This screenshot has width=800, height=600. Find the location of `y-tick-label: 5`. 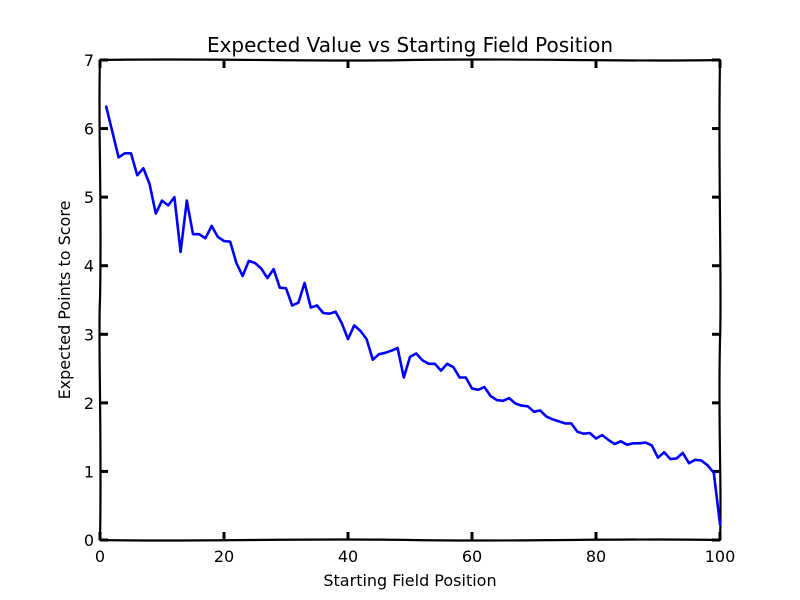

y-tick-label: 5 is located at coordinates (89, 197).